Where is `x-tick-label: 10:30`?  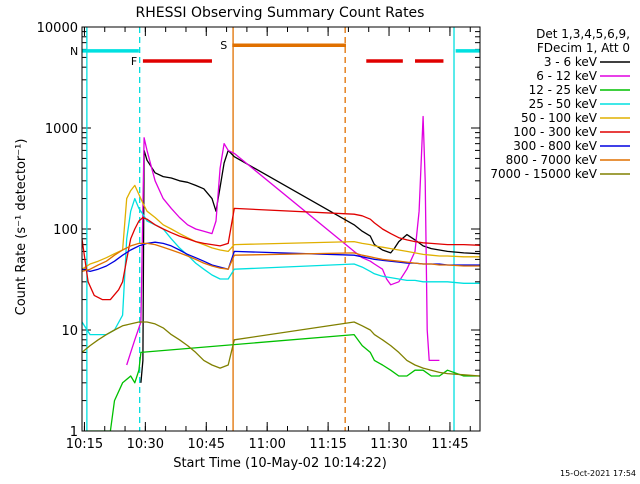
x-tick-label: 10:30 is located at coordinates (145, 444).